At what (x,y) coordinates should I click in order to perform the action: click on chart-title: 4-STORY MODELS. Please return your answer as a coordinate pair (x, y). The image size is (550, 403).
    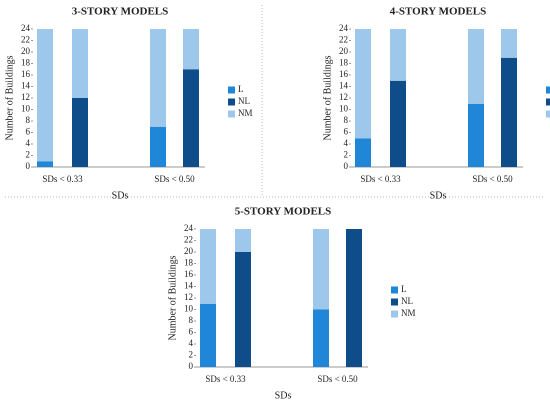
    Looking at the image, I should click on (438, 12).